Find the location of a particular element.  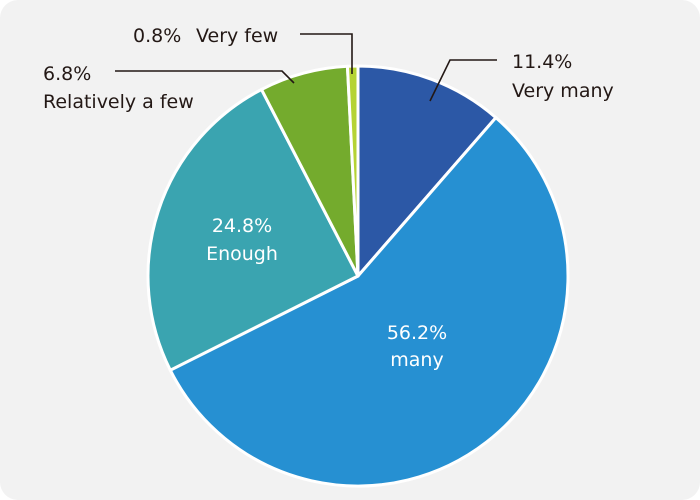

slice-value-label-very-many: 11.4% is located at coordinates (542, 62).